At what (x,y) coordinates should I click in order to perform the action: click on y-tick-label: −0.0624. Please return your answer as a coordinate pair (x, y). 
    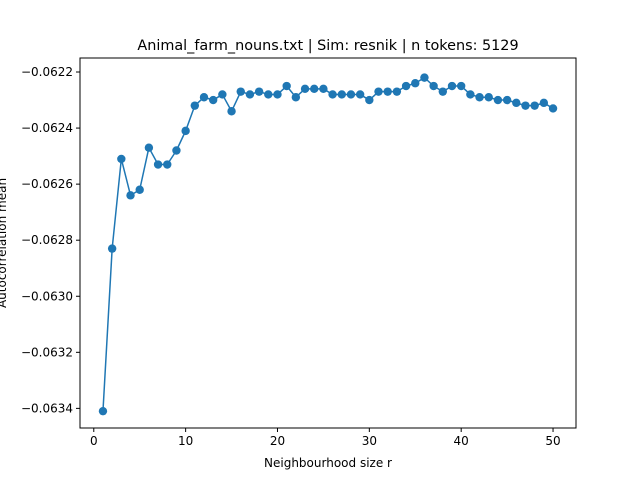
    Looking at the image, I should click on (47, 128).